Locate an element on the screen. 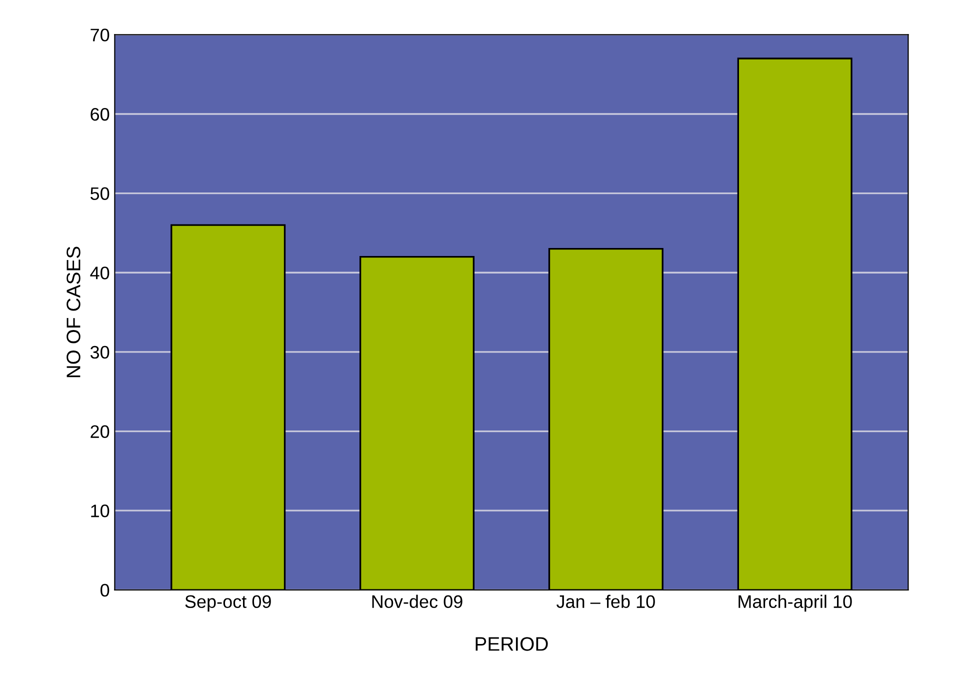 This screenshot has width=956, height=694. y-tick-label: 70 is located at coordinates (100, 35).